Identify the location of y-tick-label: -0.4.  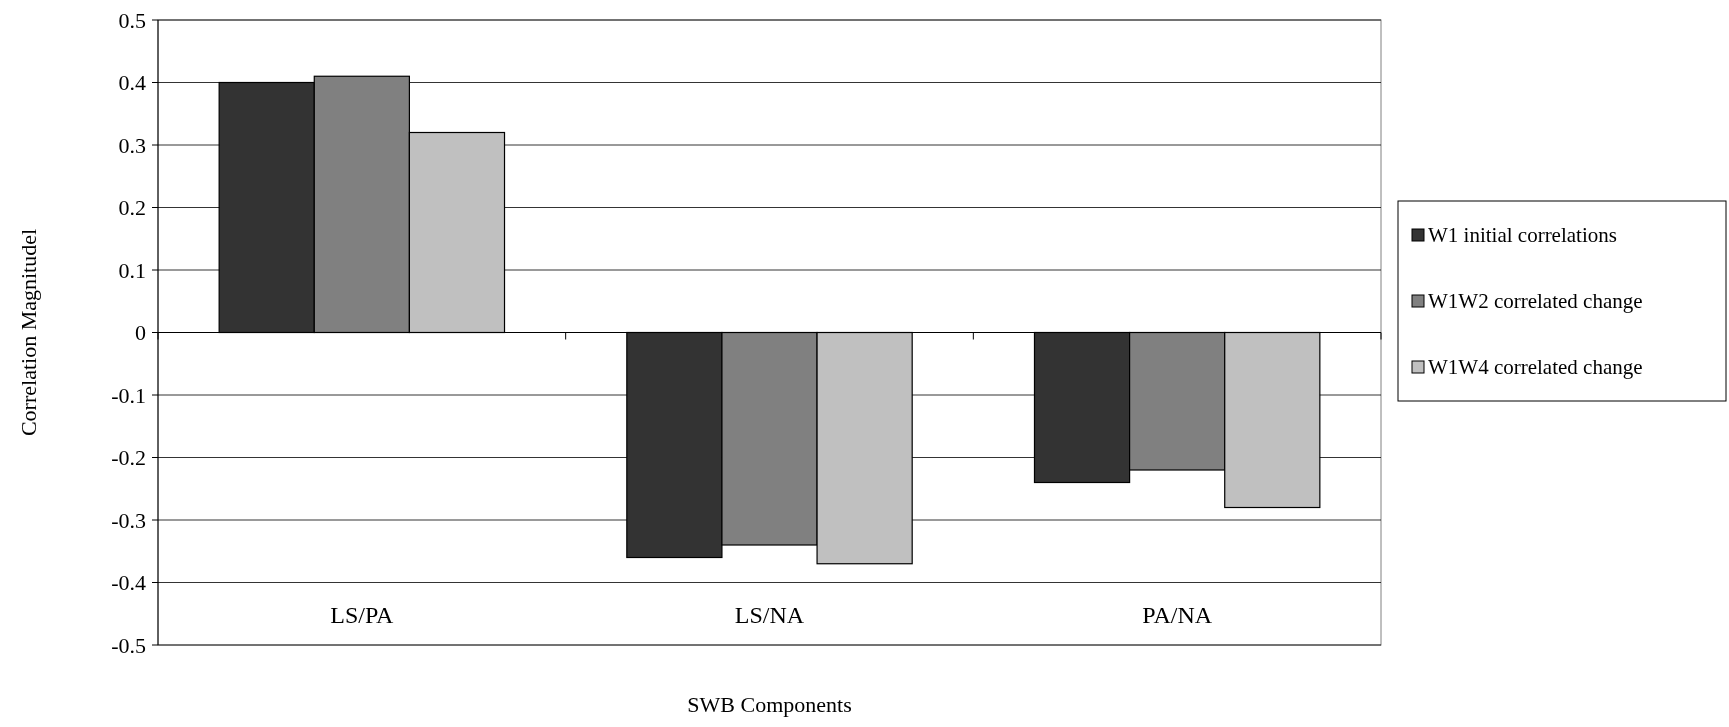
(128, 583).